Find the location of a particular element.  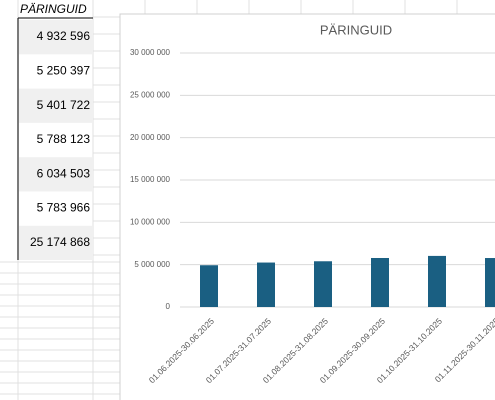

table-cell: 6 034 503 is located at coordinates (64, 173).